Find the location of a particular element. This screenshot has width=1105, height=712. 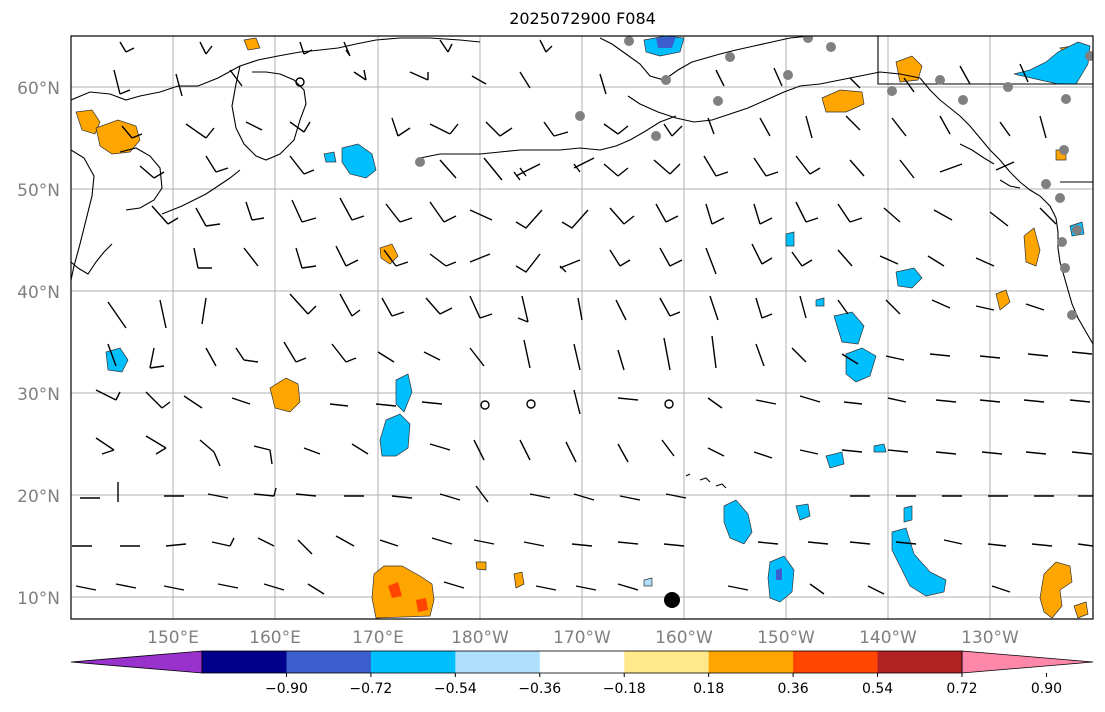

lat-label: 50°N is located at coordinates (38, 191).